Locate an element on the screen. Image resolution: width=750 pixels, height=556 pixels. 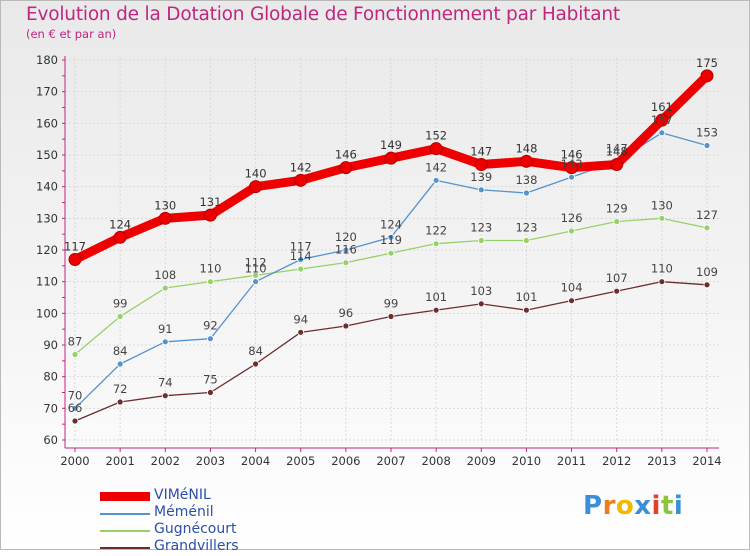
legend-item-gugnecourt: Gugnécourt is located at coordinates (210, 530).